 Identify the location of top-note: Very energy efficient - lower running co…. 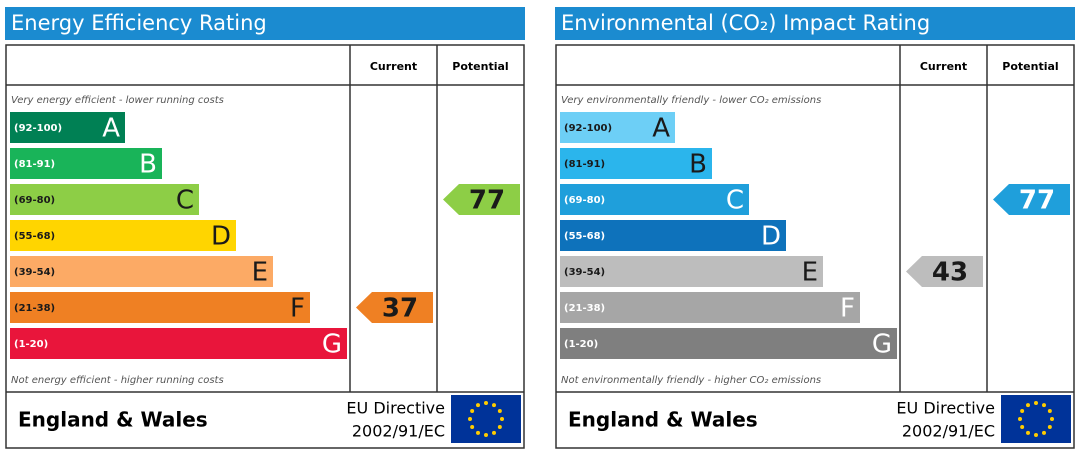
(117, 100).